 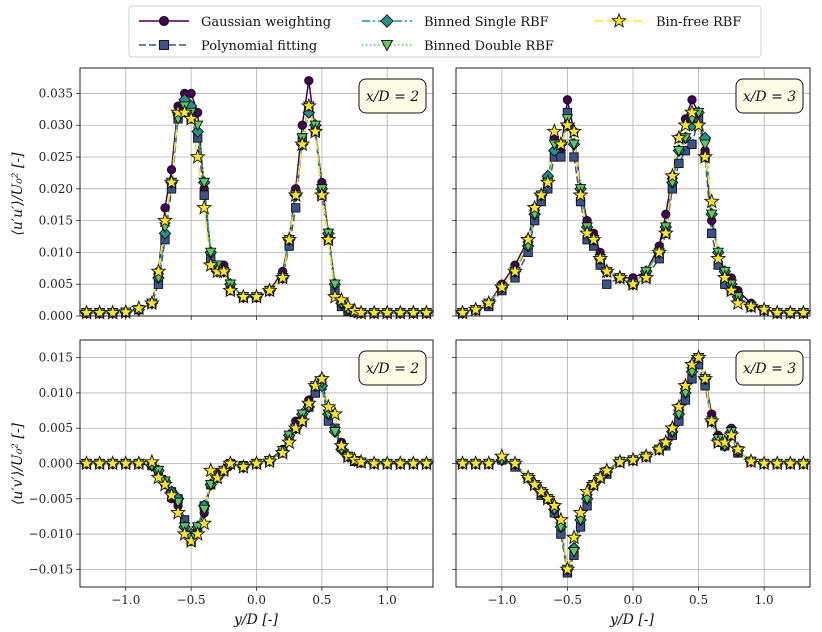 I want to click on annotation-text: x/D = 2, so click(x=392, y=369).